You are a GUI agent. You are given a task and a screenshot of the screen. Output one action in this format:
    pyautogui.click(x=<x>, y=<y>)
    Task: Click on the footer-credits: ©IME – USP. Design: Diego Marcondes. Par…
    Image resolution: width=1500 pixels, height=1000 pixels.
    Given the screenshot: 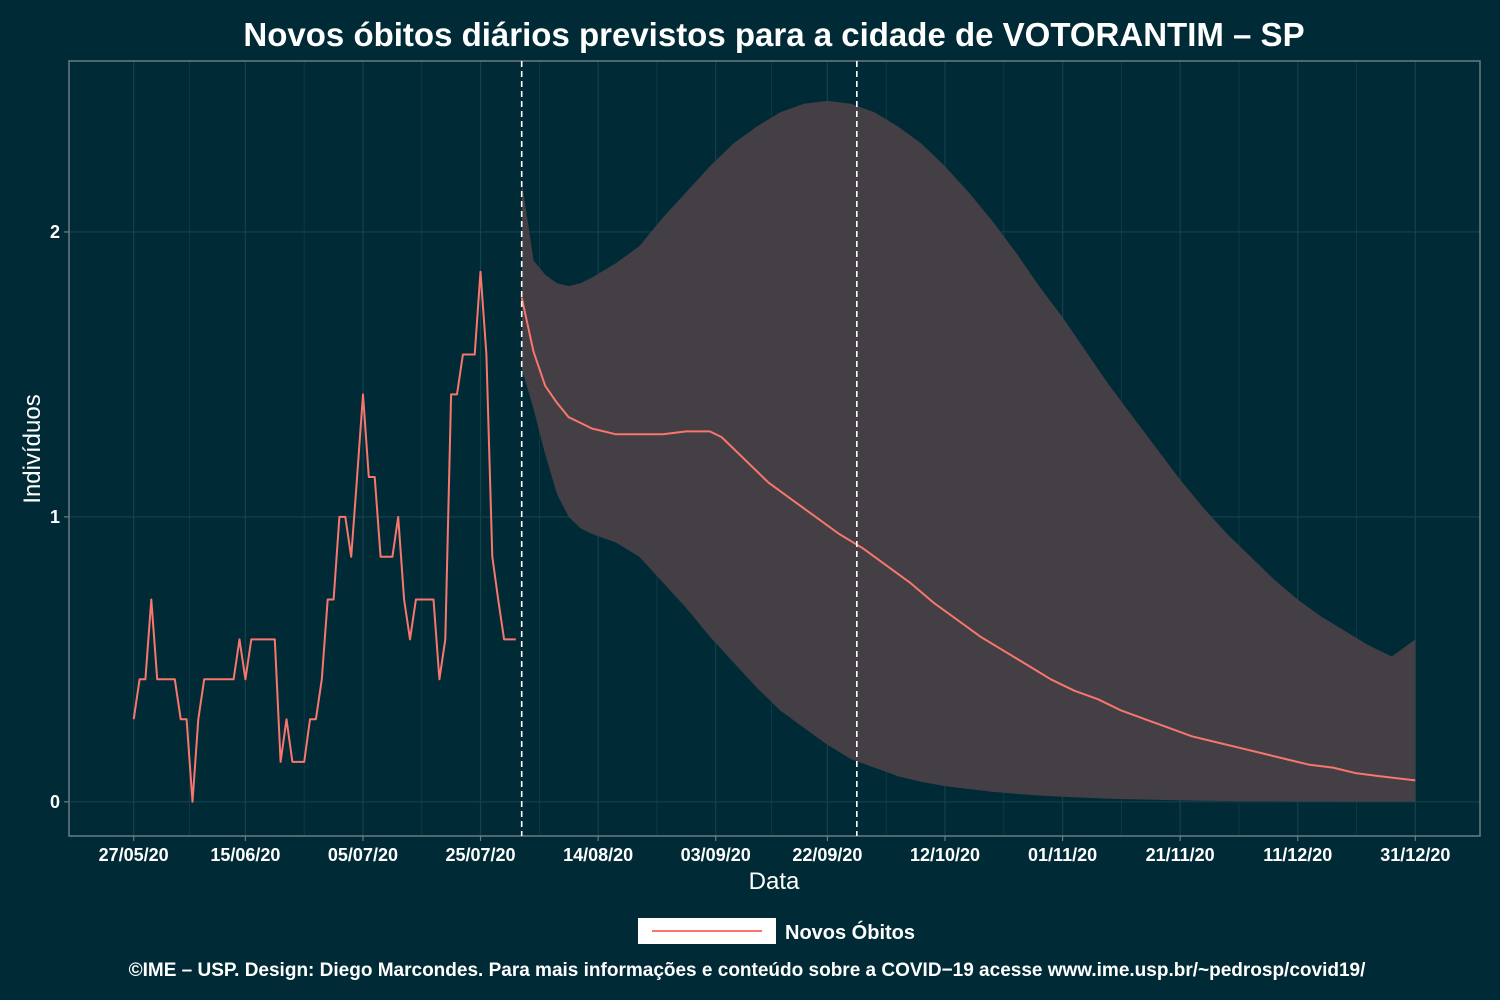 What is the action you would take?
    pyautogui.click(x=747, y=970)
    